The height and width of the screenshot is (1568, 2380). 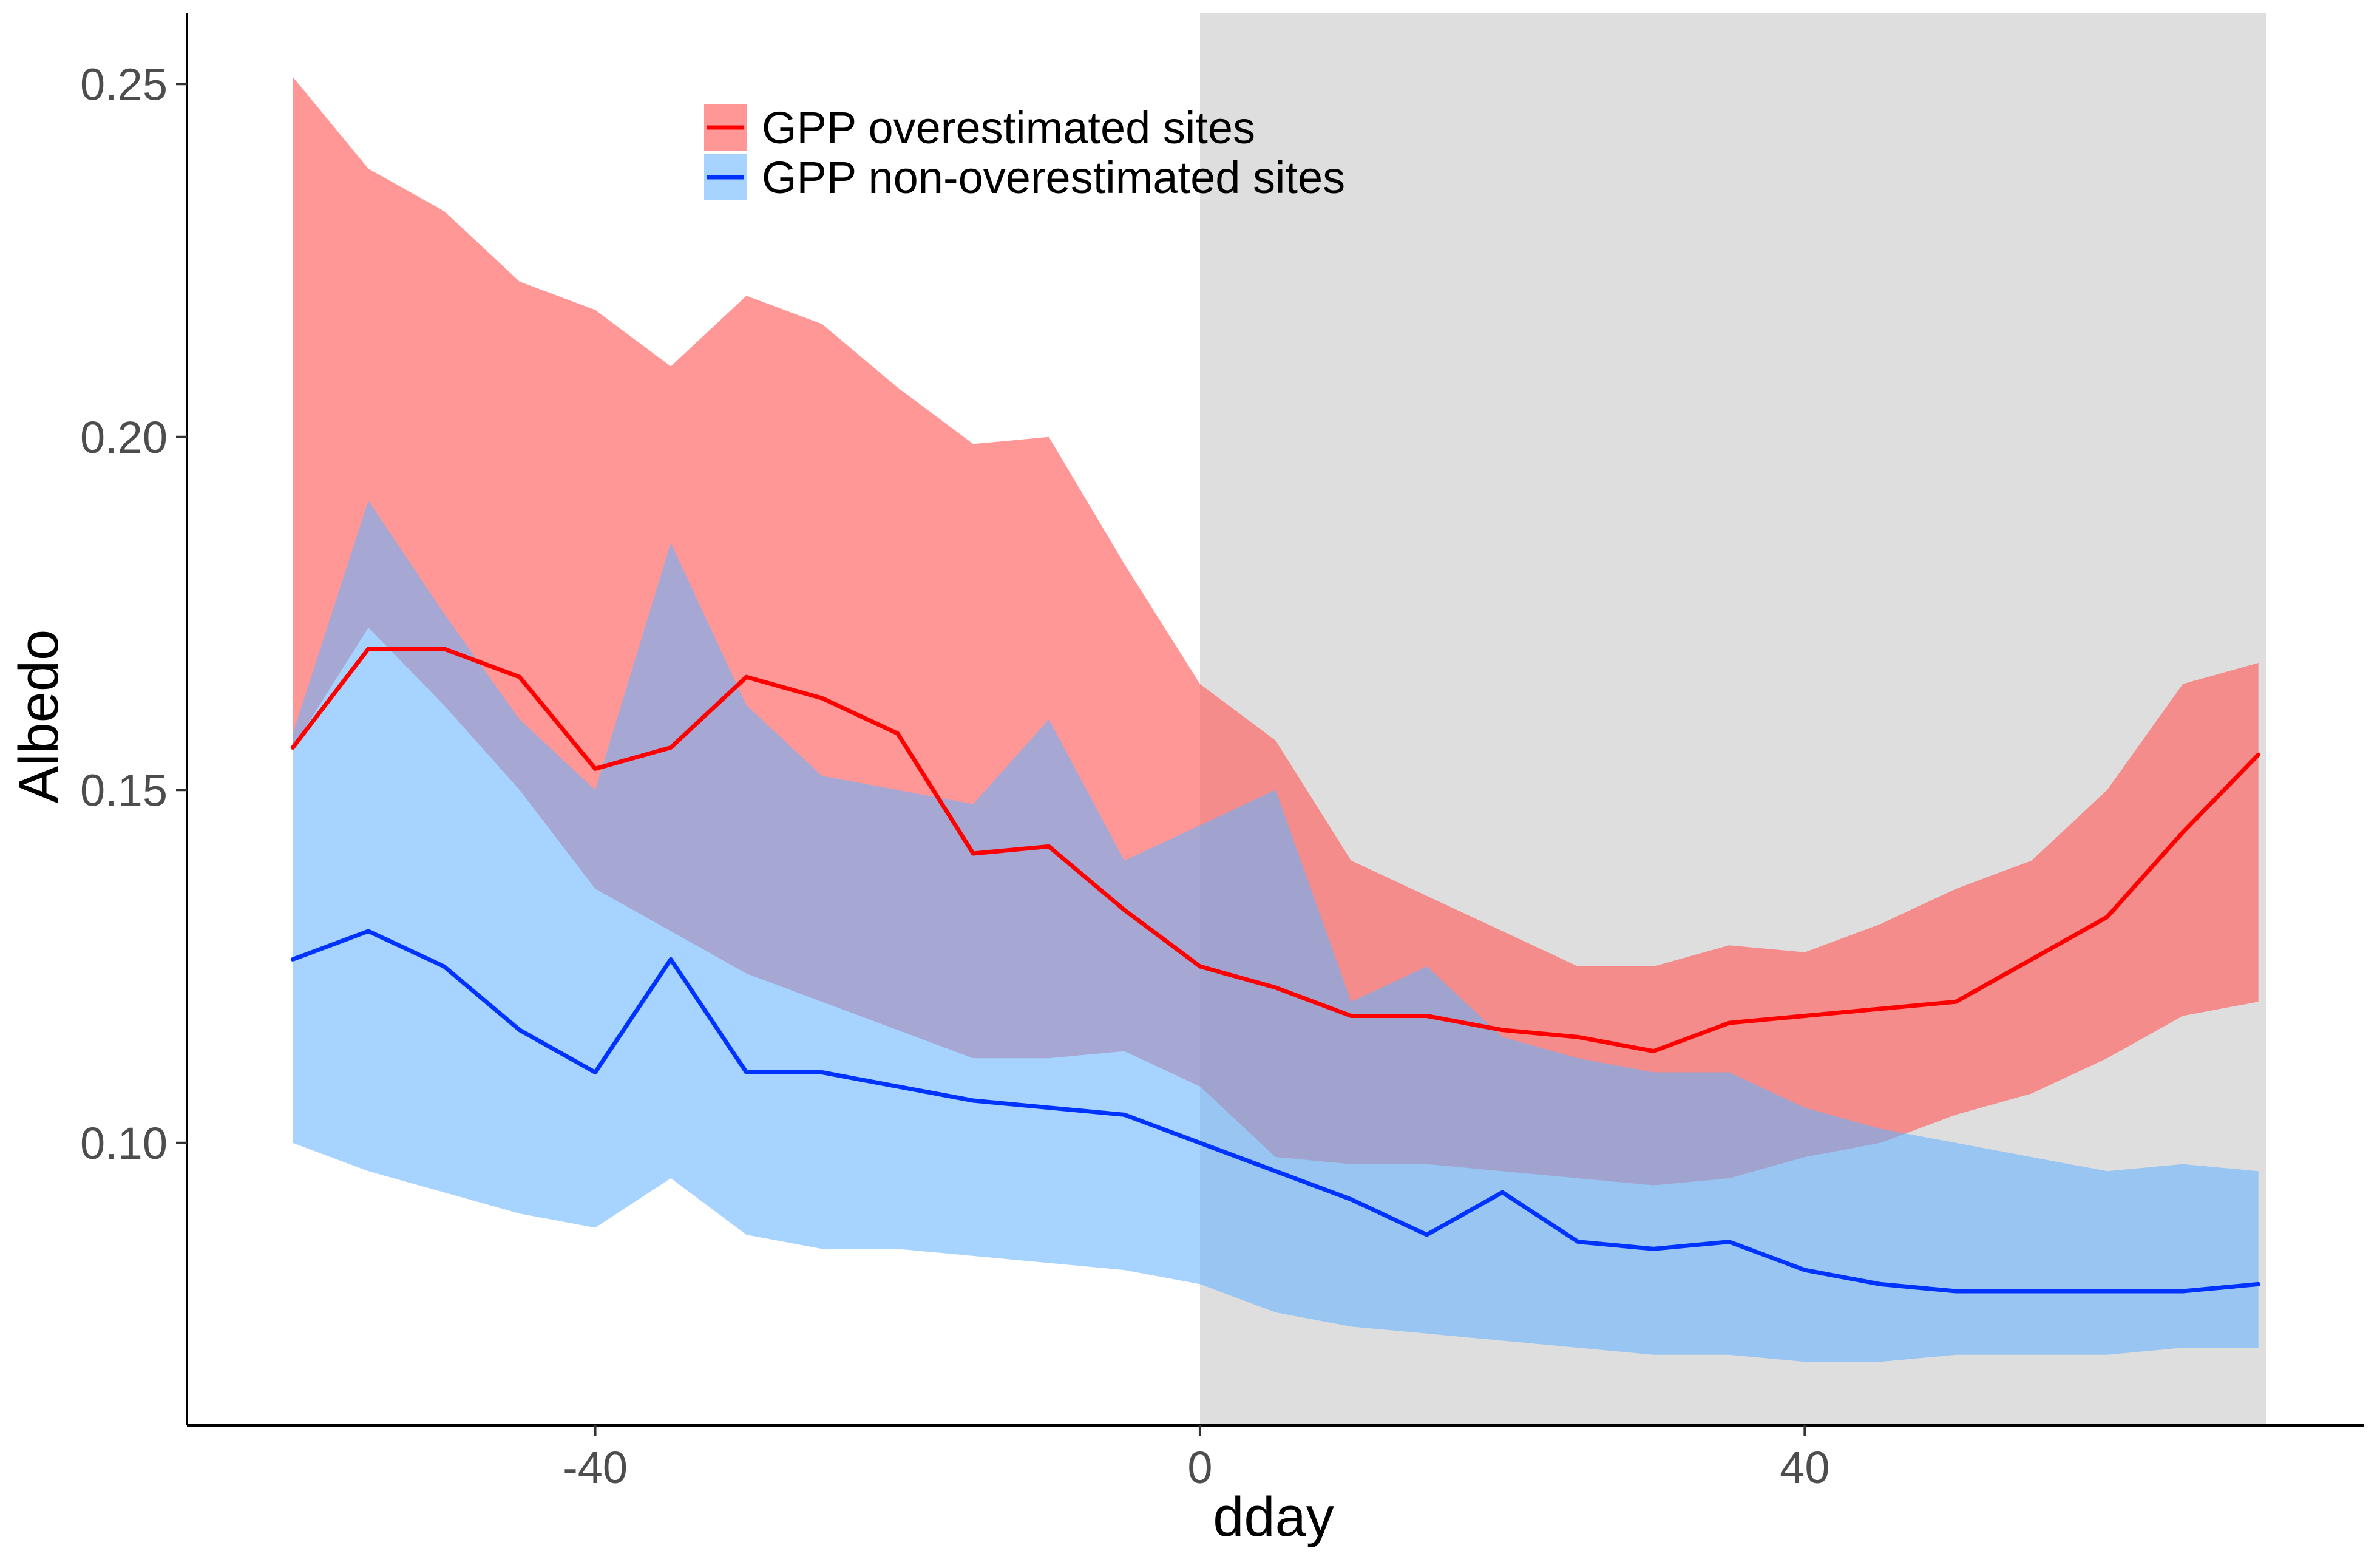 I want to click on x-axis-title: dday, so click(x=1273, y=1517).